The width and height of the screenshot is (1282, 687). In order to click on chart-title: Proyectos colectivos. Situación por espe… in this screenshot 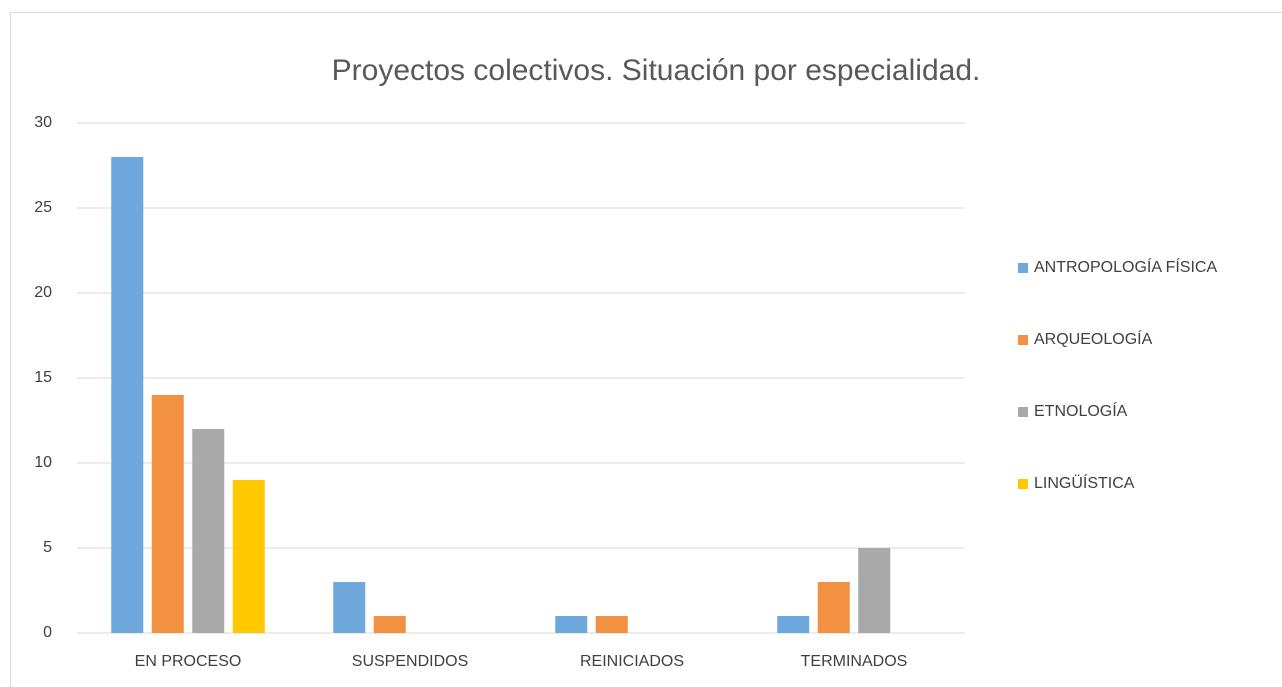, I will do `click(656, 70)`.